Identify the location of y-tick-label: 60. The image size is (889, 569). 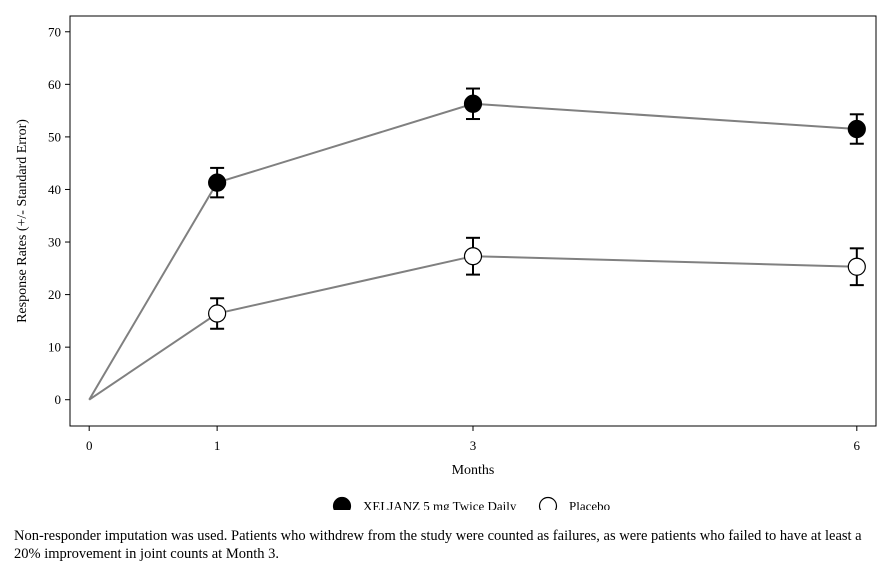
(54, 84).